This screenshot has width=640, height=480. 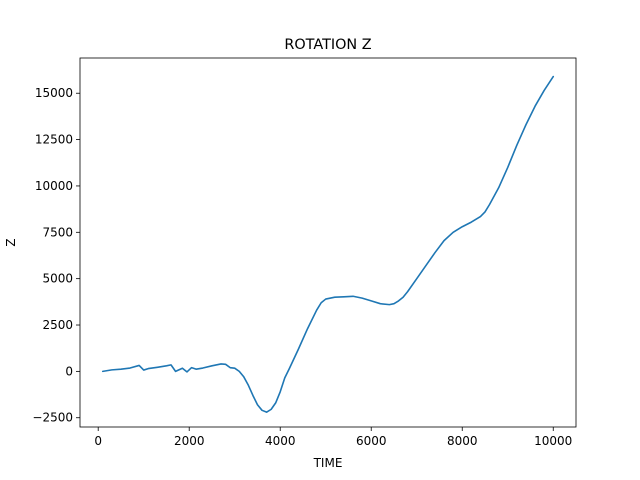 What do you see at coordinates (371, 441) in the screenshot?
I see `x-tick-label: 6000` at bounding box center [371, 441].